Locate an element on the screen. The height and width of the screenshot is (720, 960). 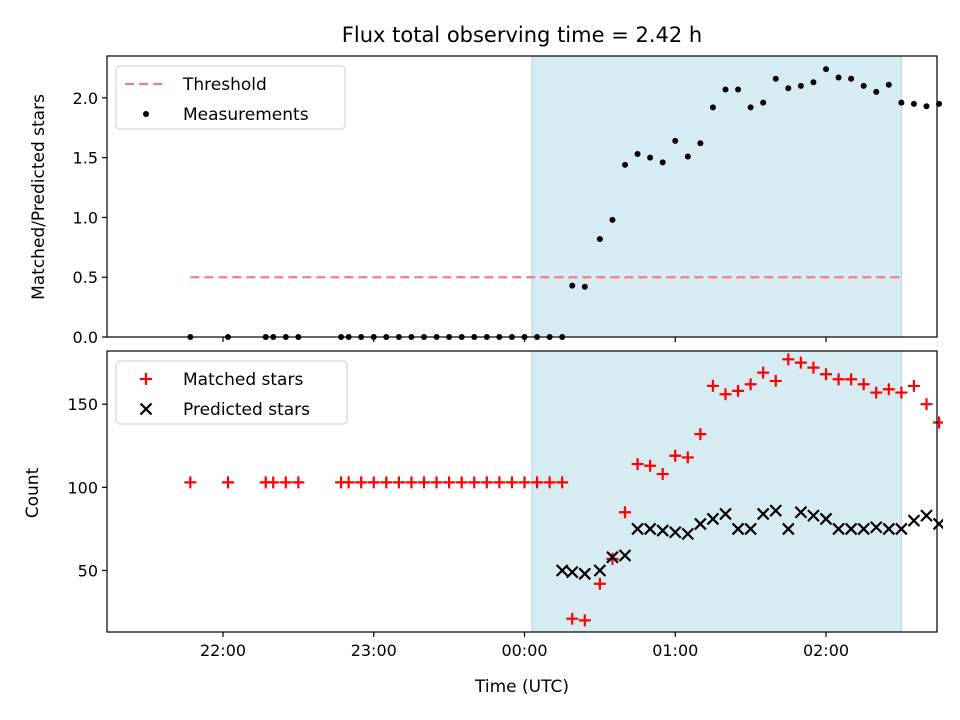
top-legend: Threshold Measurements is located at coordinates (230, 97).